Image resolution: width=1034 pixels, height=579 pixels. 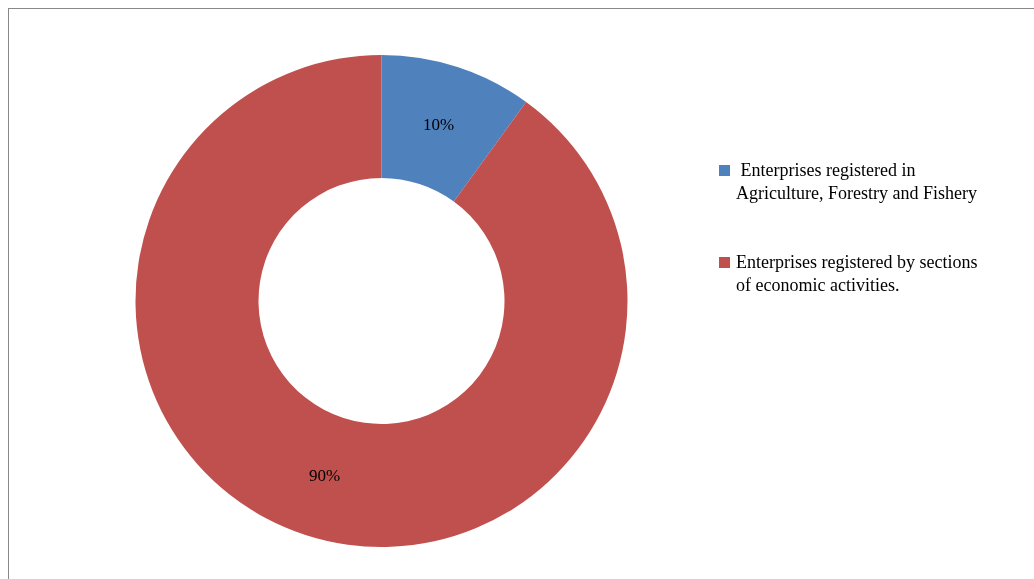 What do you see at coordinates (324, 475) in the screenshot?
I see `data-label: 90%` at bounding box center [324, 475].